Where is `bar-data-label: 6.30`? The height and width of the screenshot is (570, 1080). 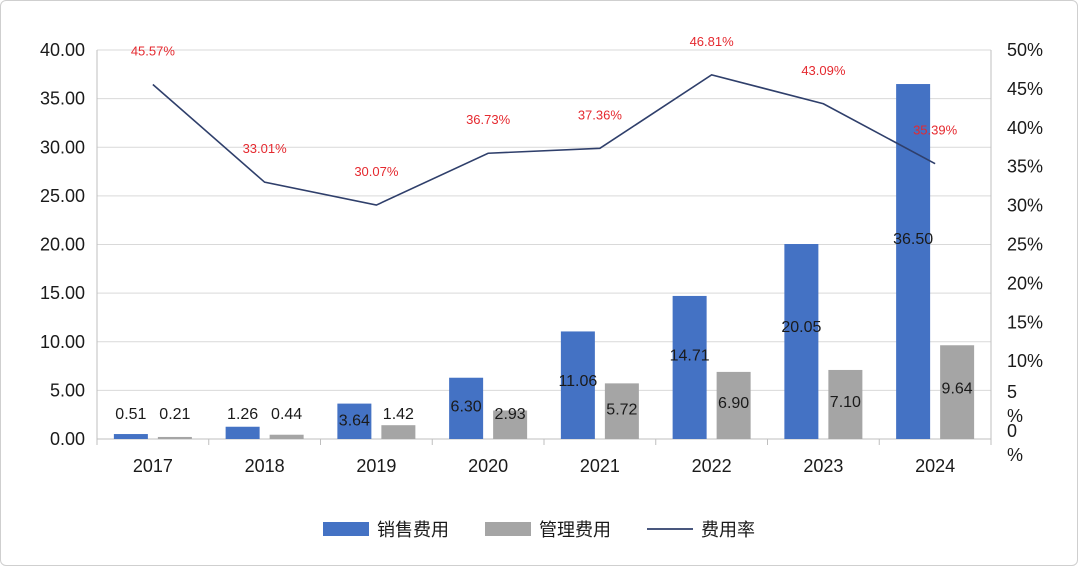
bar-data-label: 6.30 is located at coordinates (466, 406).